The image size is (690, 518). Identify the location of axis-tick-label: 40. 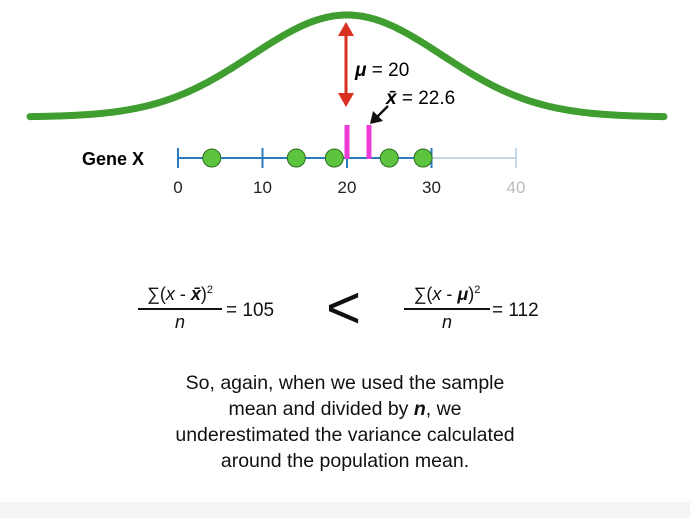
(516, 187).